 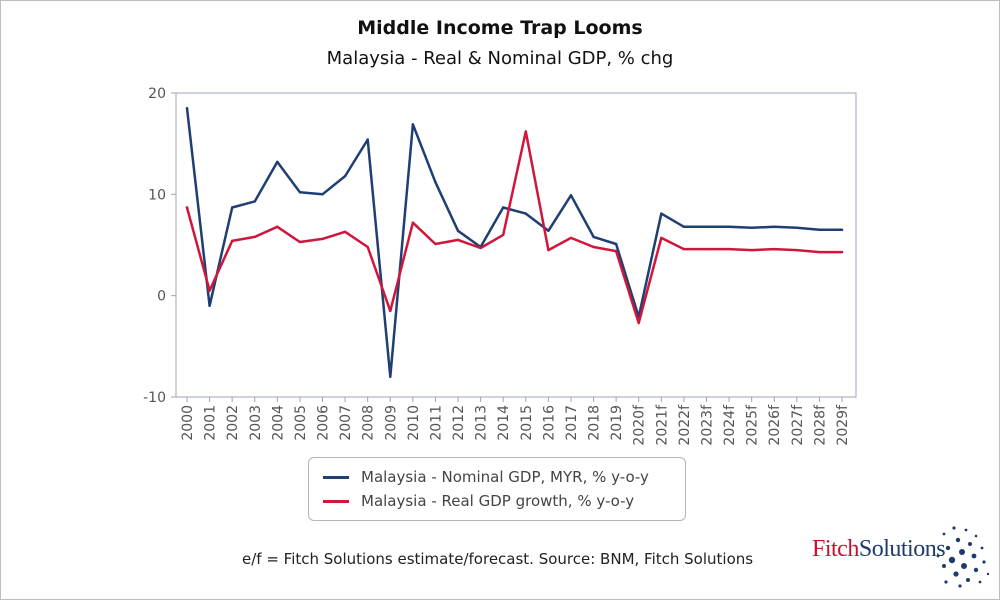 I want to click on x-tick-label: 2023f, so click(x=707, y=425).